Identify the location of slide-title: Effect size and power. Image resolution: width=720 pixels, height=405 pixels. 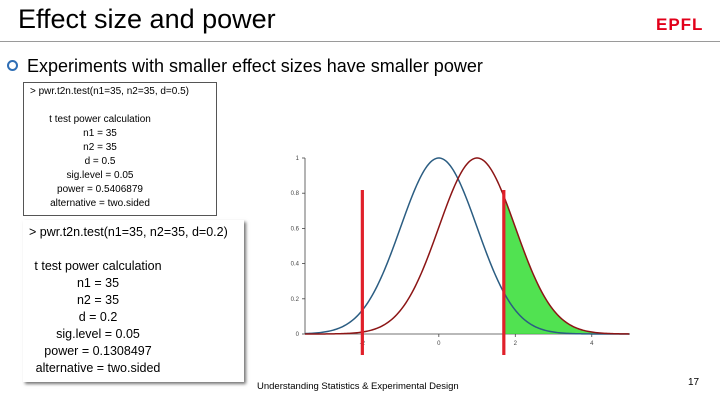
(147, 19).